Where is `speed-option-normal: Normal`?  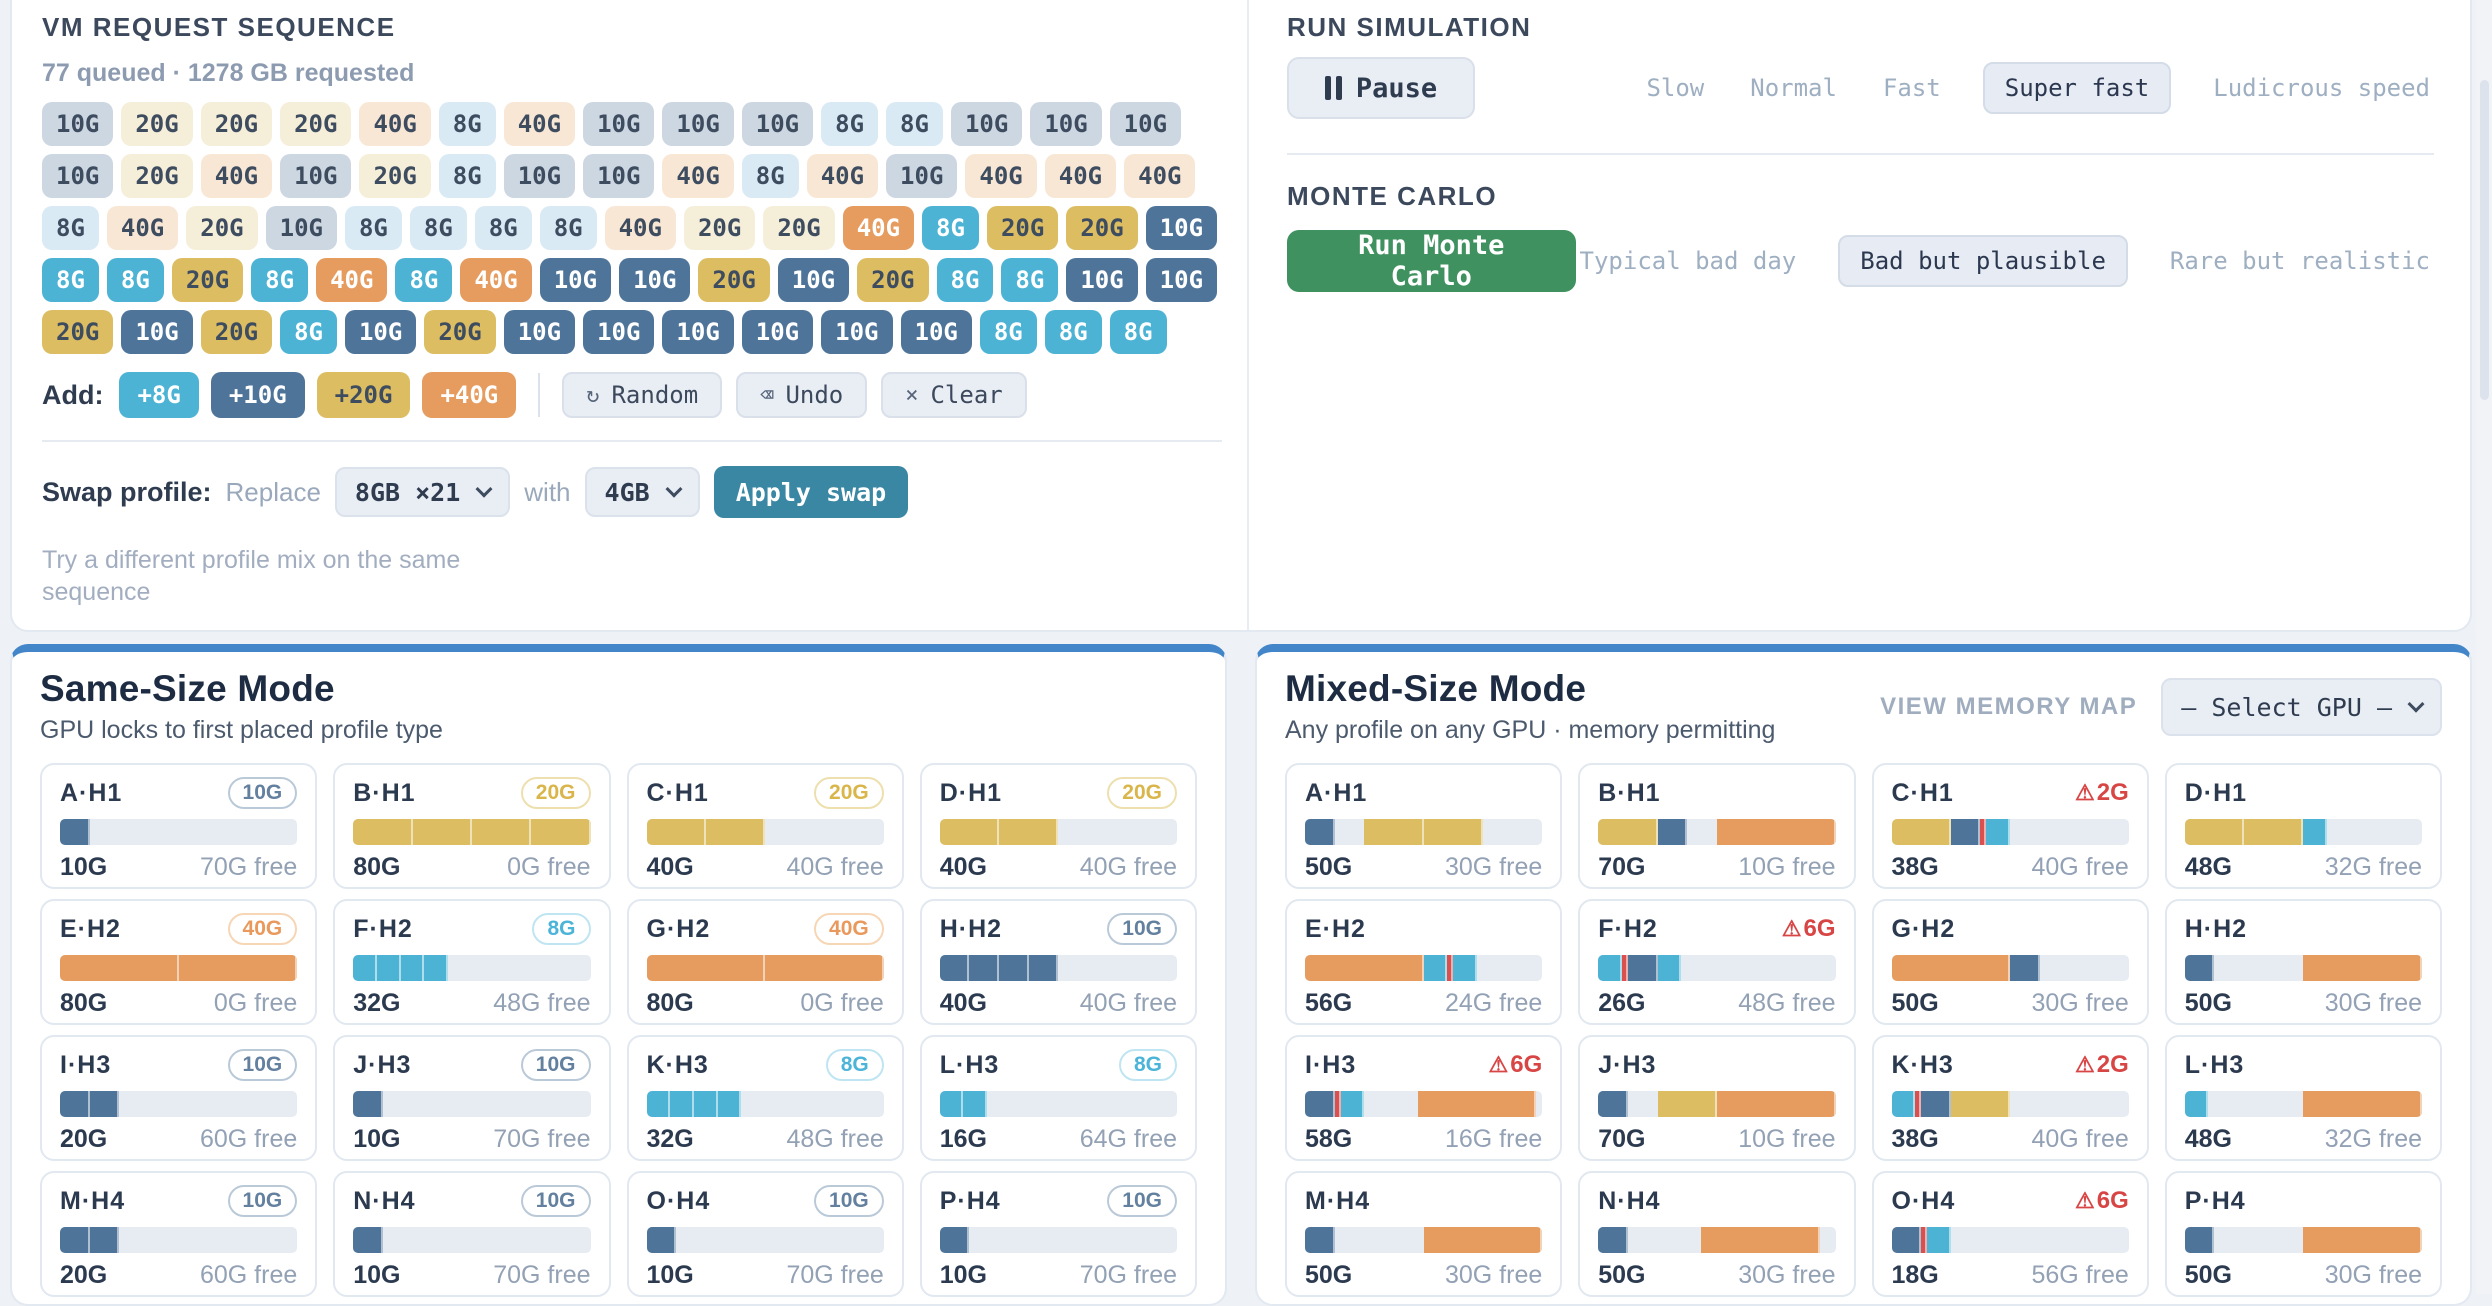
speed-option-normal: Normal is located at coordinates (1793, 88).